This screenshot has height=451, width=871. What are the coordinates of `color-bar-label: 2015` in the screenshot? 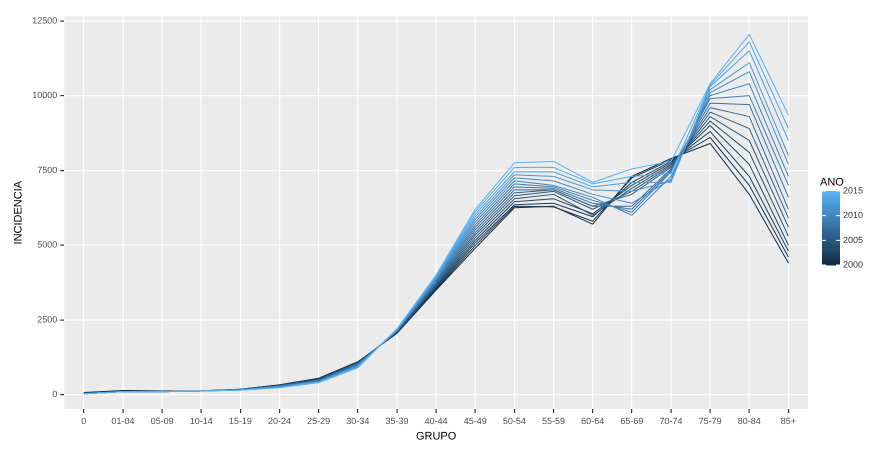 It's located at (853, 190).